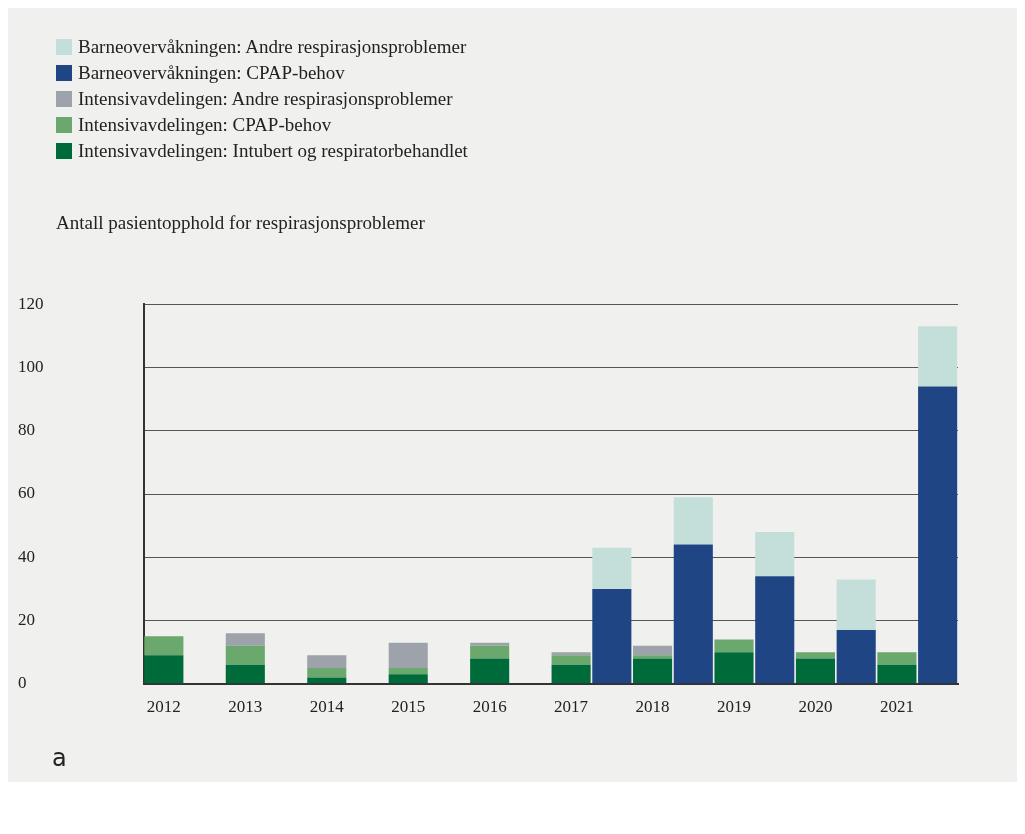 The image size is (1025, 834). Describe the element at coordinates (240, 223) in the screenshot. I see `y-axis-title: Antall pasientopphold for respirasjonsproblemer` at that location.